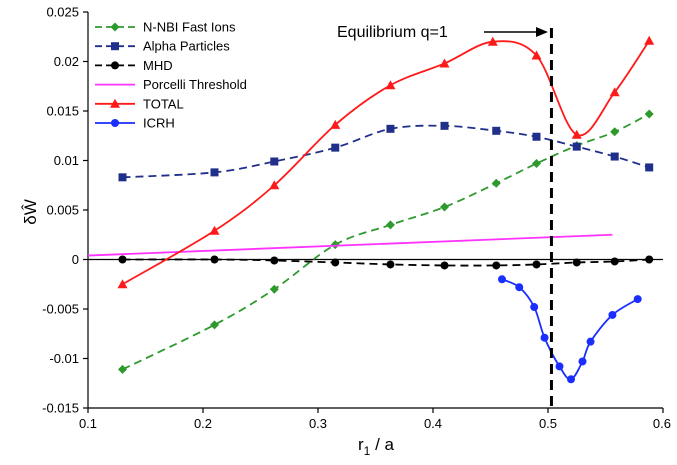 The height and width of the screenshot is (465, 677). I want to click on x-axis-title: r1 / a, so click(376, 446).